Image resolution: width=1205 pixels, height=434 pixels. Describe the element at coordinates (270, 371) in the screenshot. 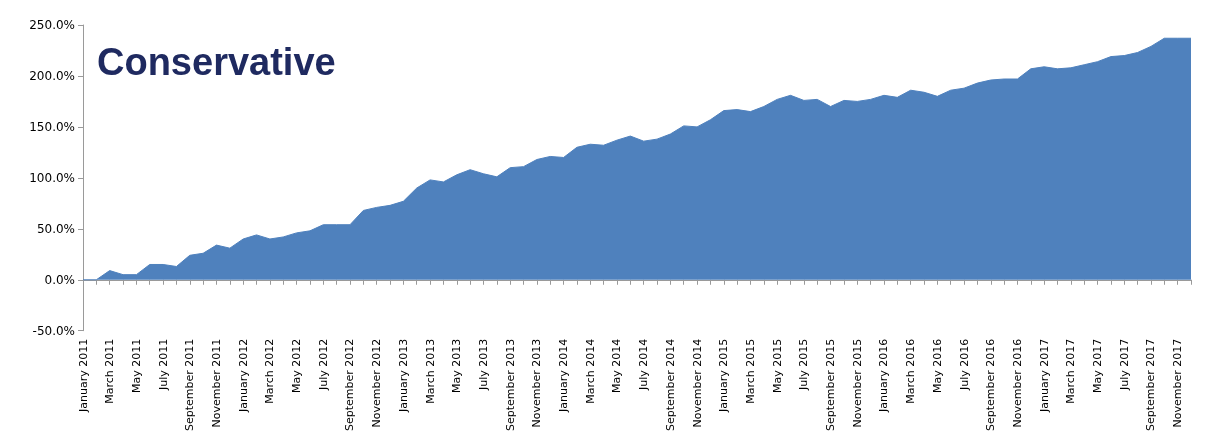

I see `x-tick-label: March 2012` at that location.